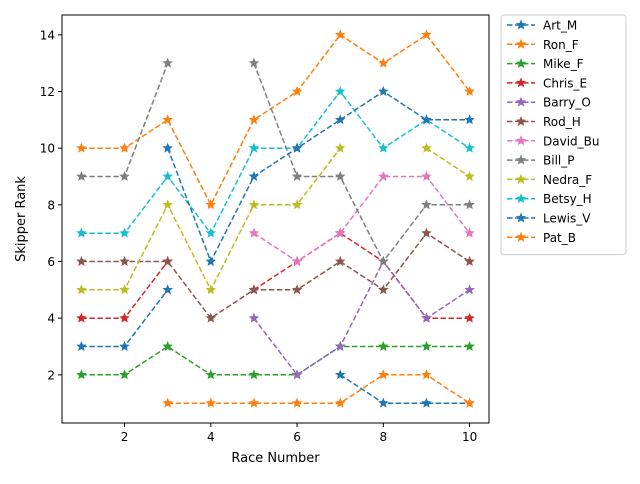  Describe the element at coordinates (559, 238) in the screenshot. I see `legend-label: Pat_B` at that location.